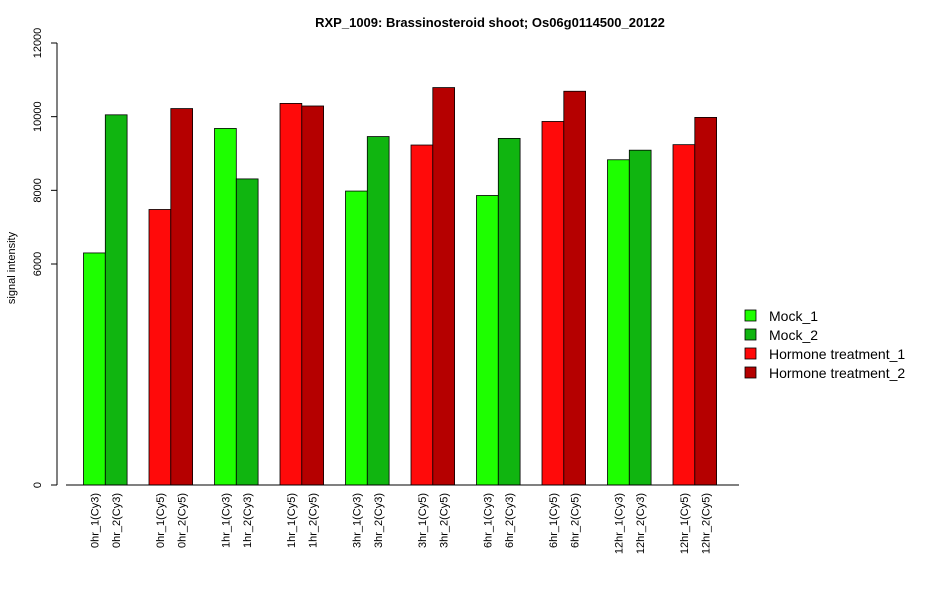 Image resolution: width=950 pixels, height=600 pixels. What do you see at coordinates (38, 485) in the screenshot?
I see `y-tick-label: 0` at bounding box center [38, 485].